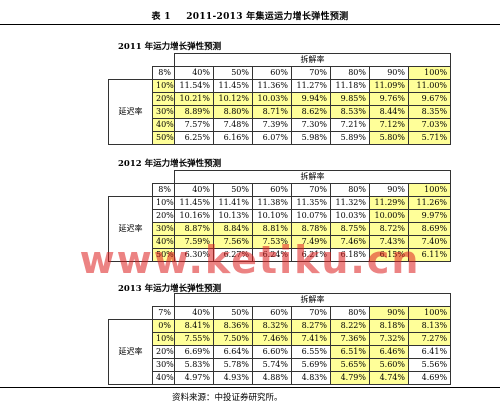 The width and height of the screenshot is (500, 407). Describe the element at coordinates (350, 339) in the screenshot. I see `value-cell: 7.36%` at that location.